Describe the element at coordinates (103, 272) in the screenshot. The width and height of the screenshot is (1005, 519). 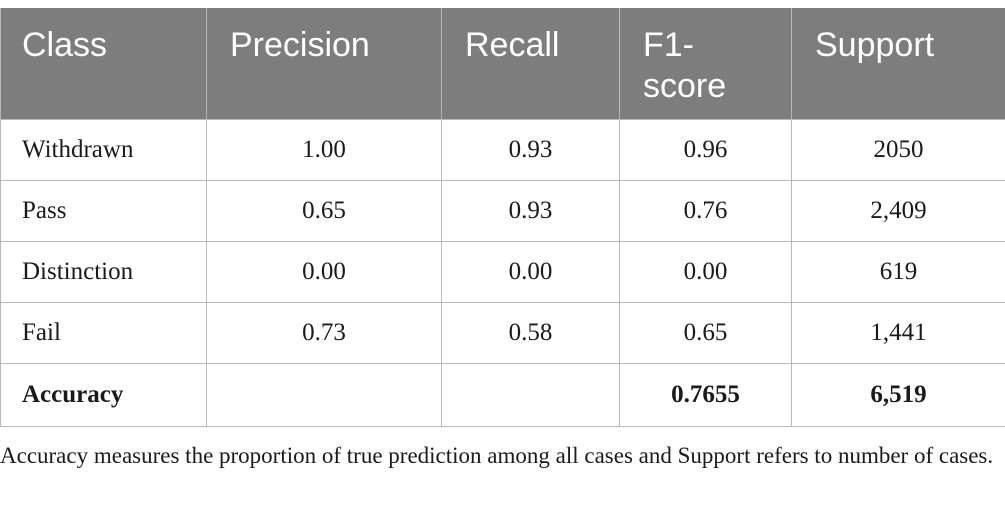
I see `cell-class: Distinction` at that location.